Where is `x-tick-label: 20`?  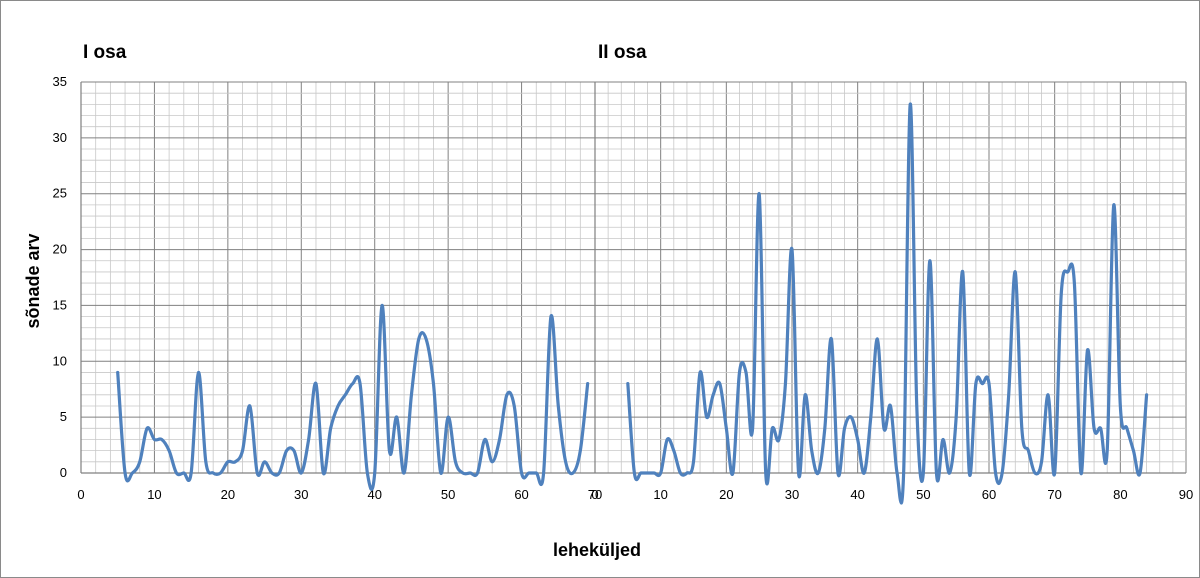
x-tick-label: 20 is located at coordinates (228, 494).